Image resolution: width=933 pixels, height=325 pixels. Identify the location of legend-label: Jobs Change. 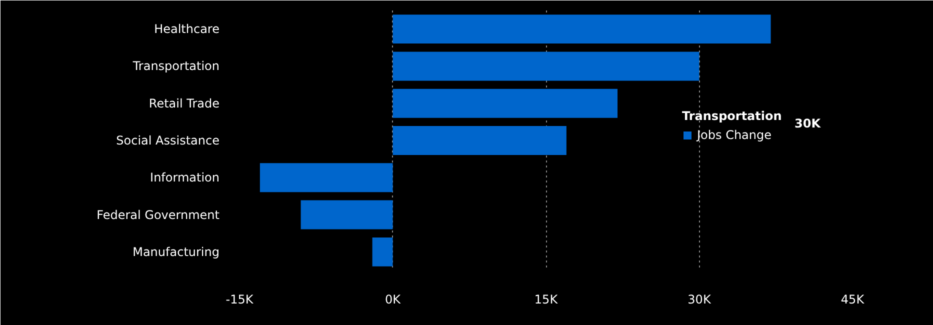
(734, 135).